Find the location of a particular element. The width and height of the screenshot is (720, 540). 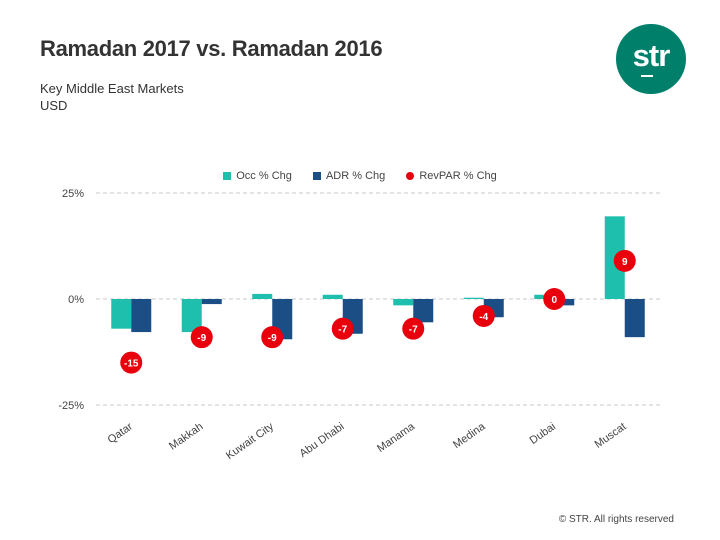

legend-label-revpar: RevPAR % Chg is located at coordinates (458, 176).